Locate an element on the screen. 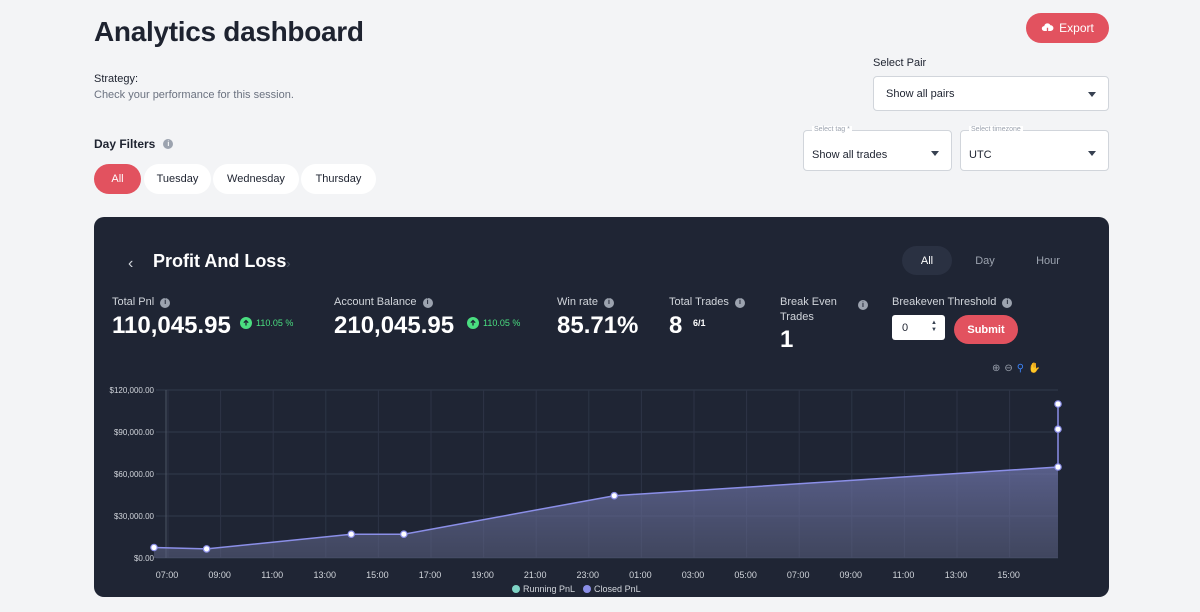 This screenshot has height=612, width=1200. break-even-text-1: Break Even is located at coordinates (808, 302).